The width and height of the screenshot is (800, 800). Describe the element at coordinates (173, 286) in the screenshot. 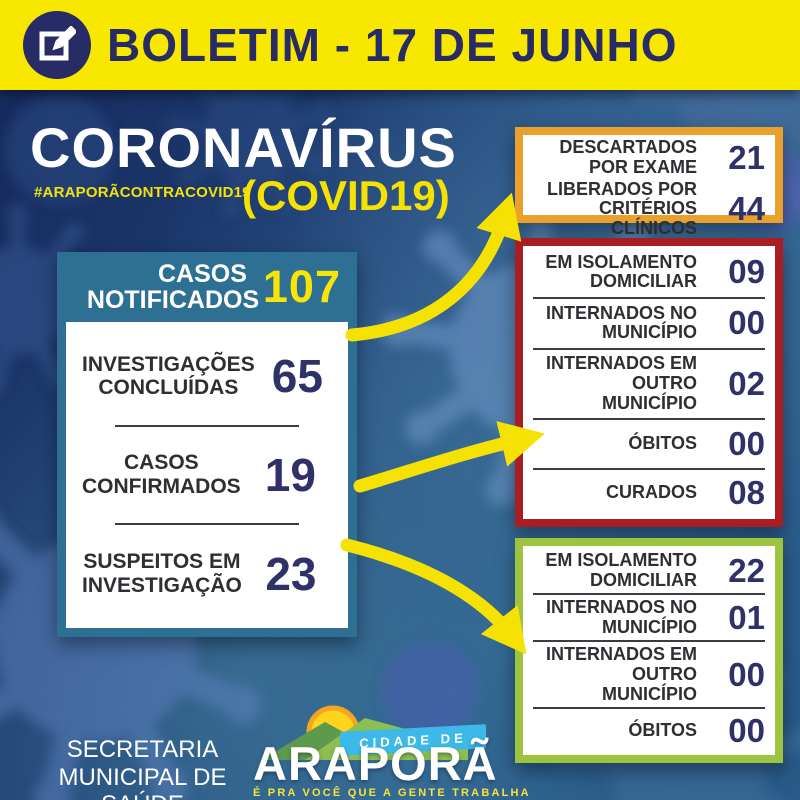

I see `notified-header-label: CASOS NOTIFICADOS` at that location.